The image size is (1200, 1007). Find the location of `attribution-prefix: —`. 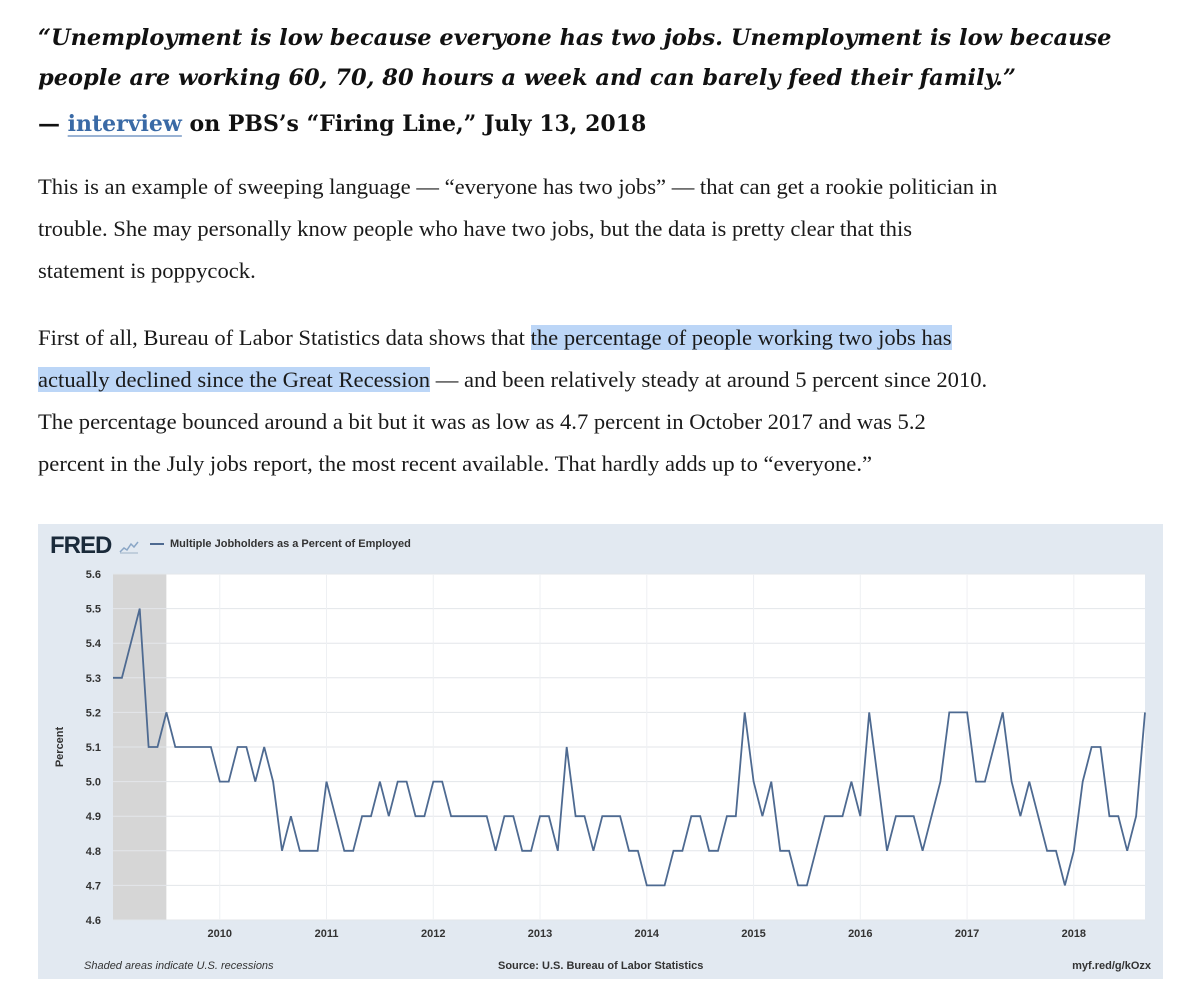

attribution-prefix: — is located at coordinates (53, 124).